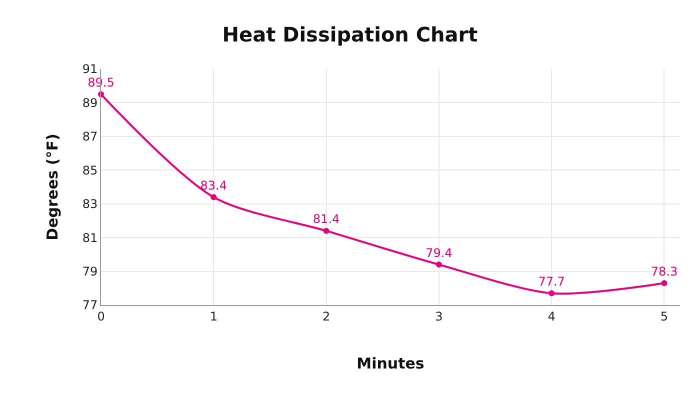 The image size is (700, 394). Describe the element at coordinates (90, 204) in the screenshot. I see `y-tick-label: 83` at that location.